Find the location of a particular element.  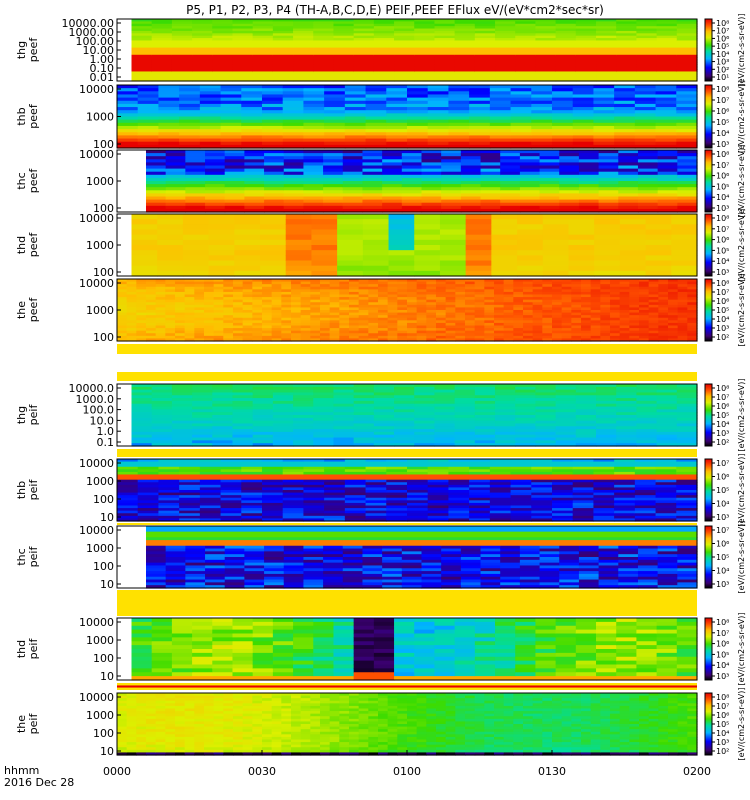

colorbar-tick-label: 10³ is located at coordinates (722, 144).